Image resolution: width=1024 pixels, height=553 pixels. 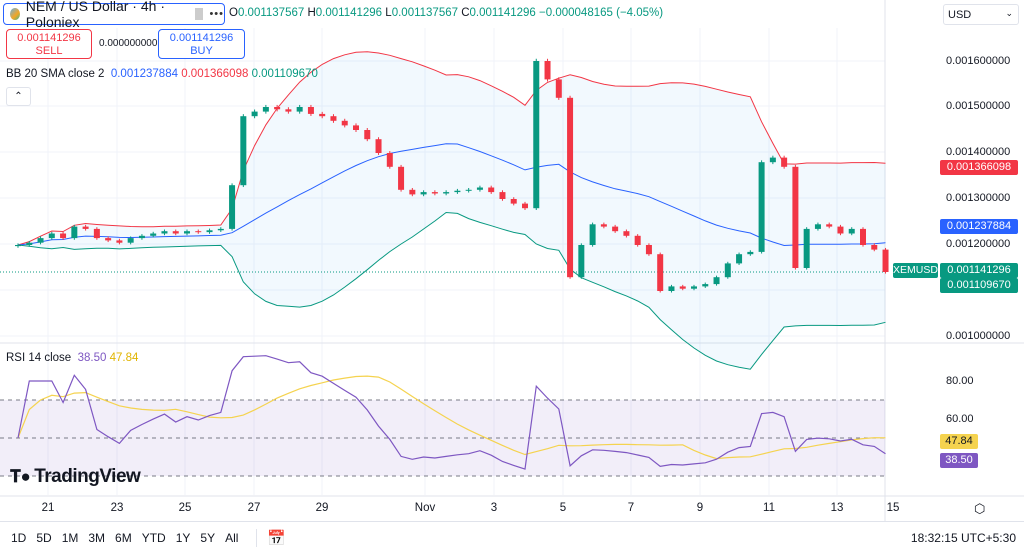 What do you see at coordinates (631, 508) in the screenshot?
I see `time-axis-label: 7` at bounding box center [631, 508].